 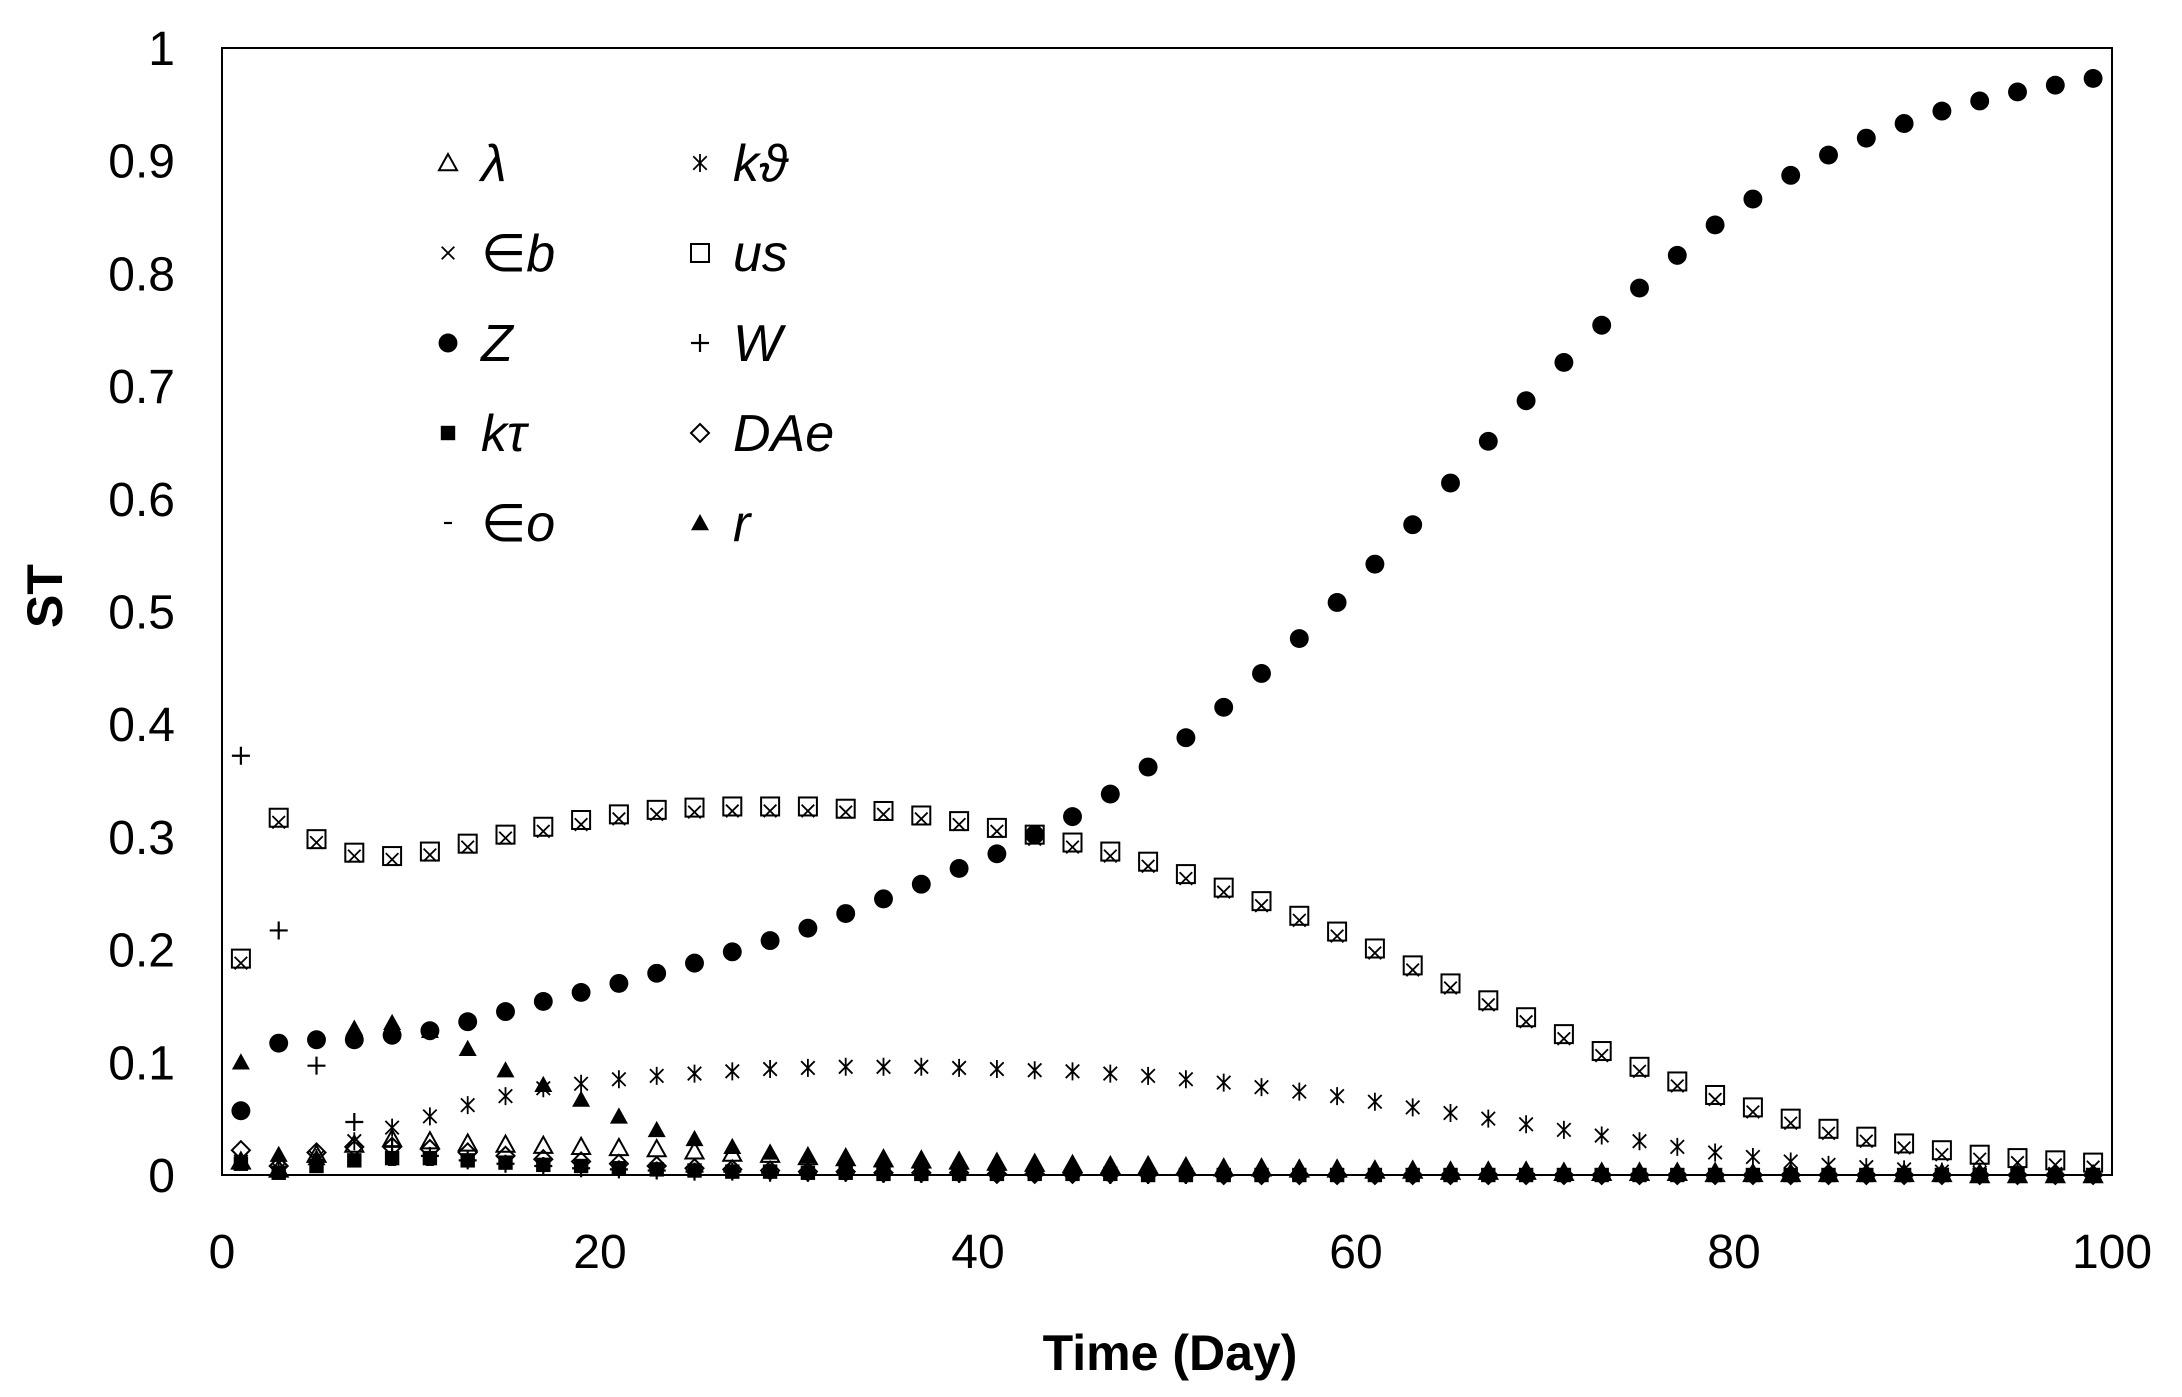 What do you see at coordinates (141, 725) in the screenshot?
I see `y-tick-label: 0.4` at bounding box center [141, 725].